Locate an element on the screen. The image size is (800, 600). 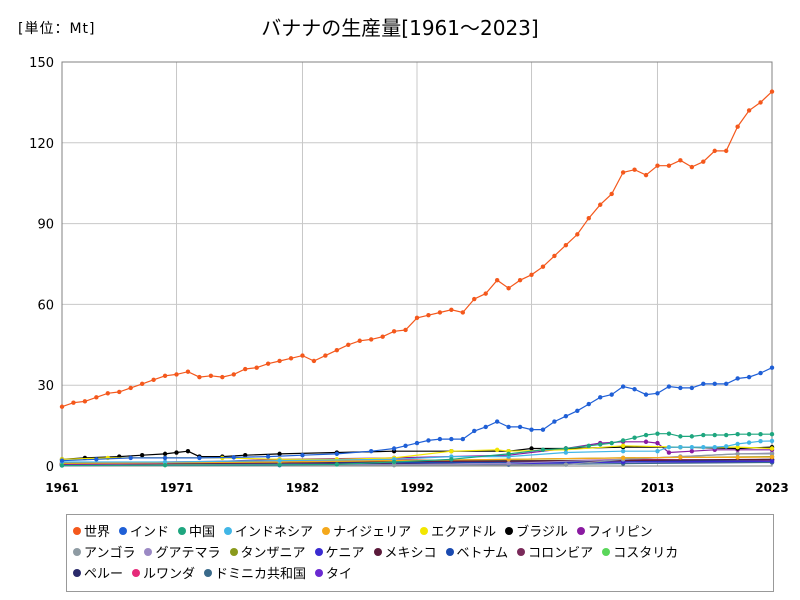
unit-label: [単位：Mt] is located at coordinates (57, 29).